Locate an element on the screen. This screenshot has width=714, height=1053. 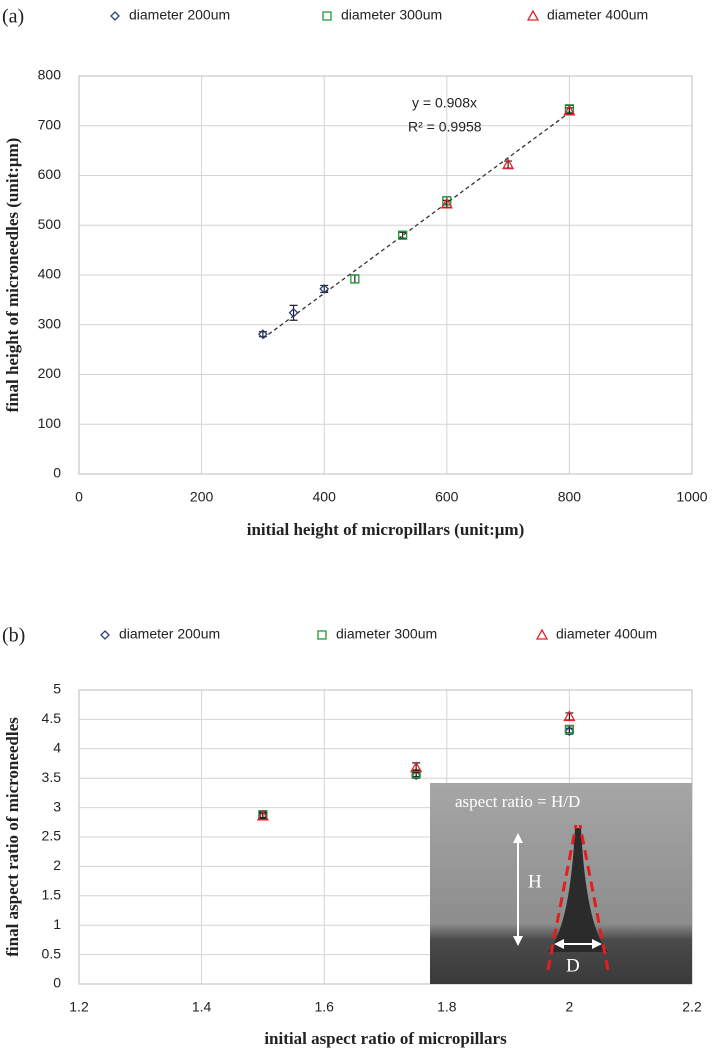
y-tick-label: 1 is located at coordinates (57, 924).